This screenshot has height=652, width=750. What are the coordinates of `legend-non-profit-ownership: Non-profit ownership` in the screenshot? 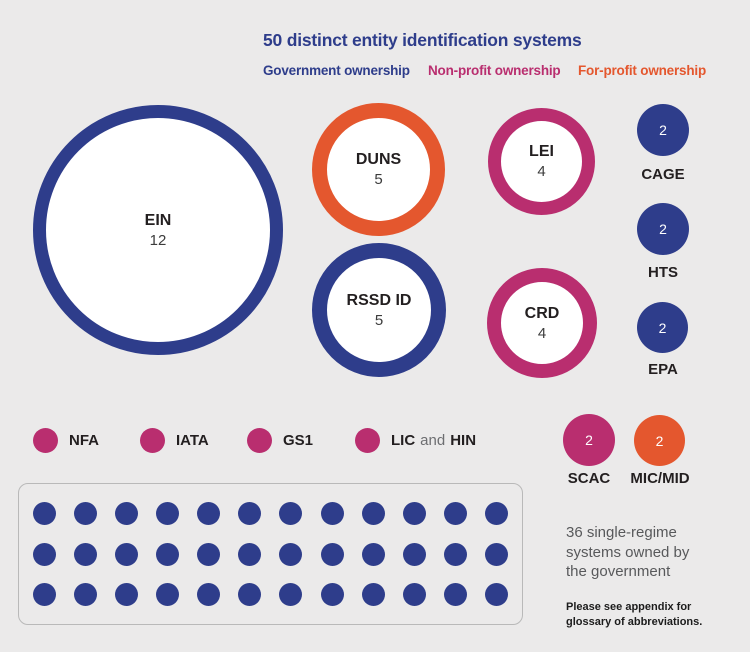 It's located at (494, 70).